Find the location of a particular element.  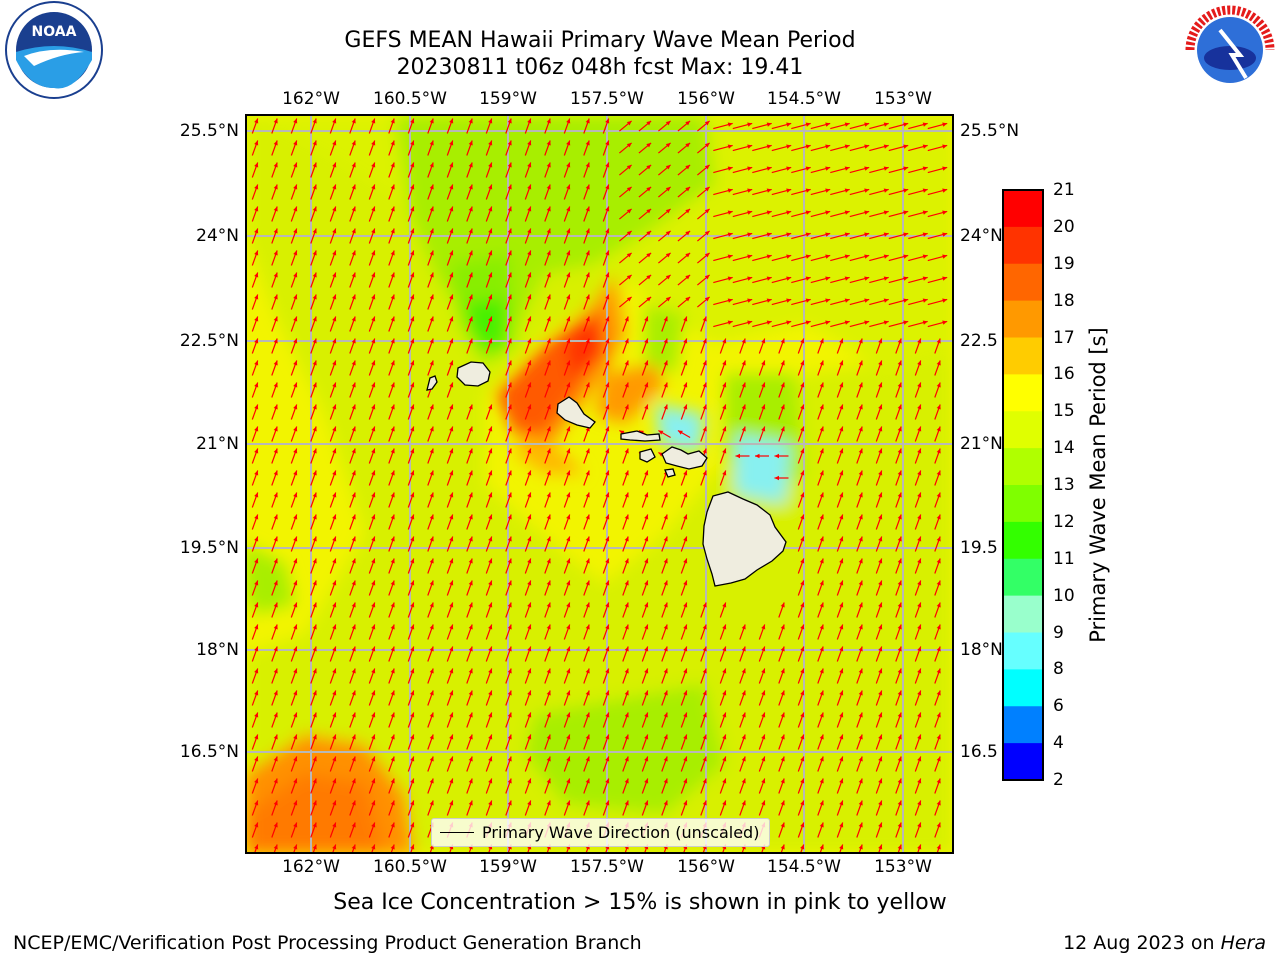

colorbar-tick-label: 14 is located at coordinates (1064, 448).